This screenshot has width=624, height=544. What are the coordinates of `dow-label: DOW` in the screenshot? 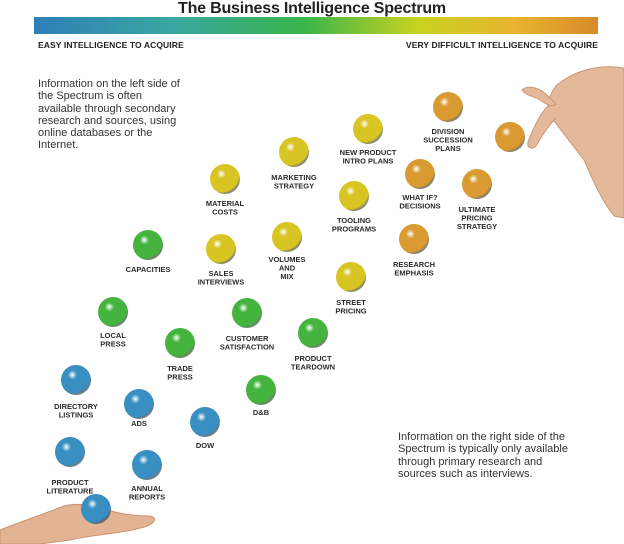 It's located at (205, 445).